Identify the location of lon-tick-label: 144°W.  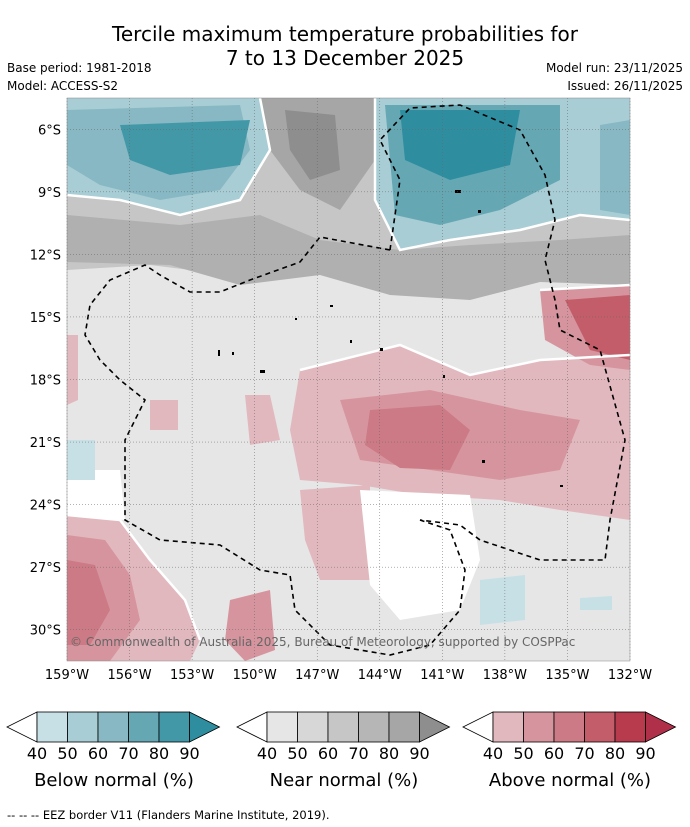
(380, 675).